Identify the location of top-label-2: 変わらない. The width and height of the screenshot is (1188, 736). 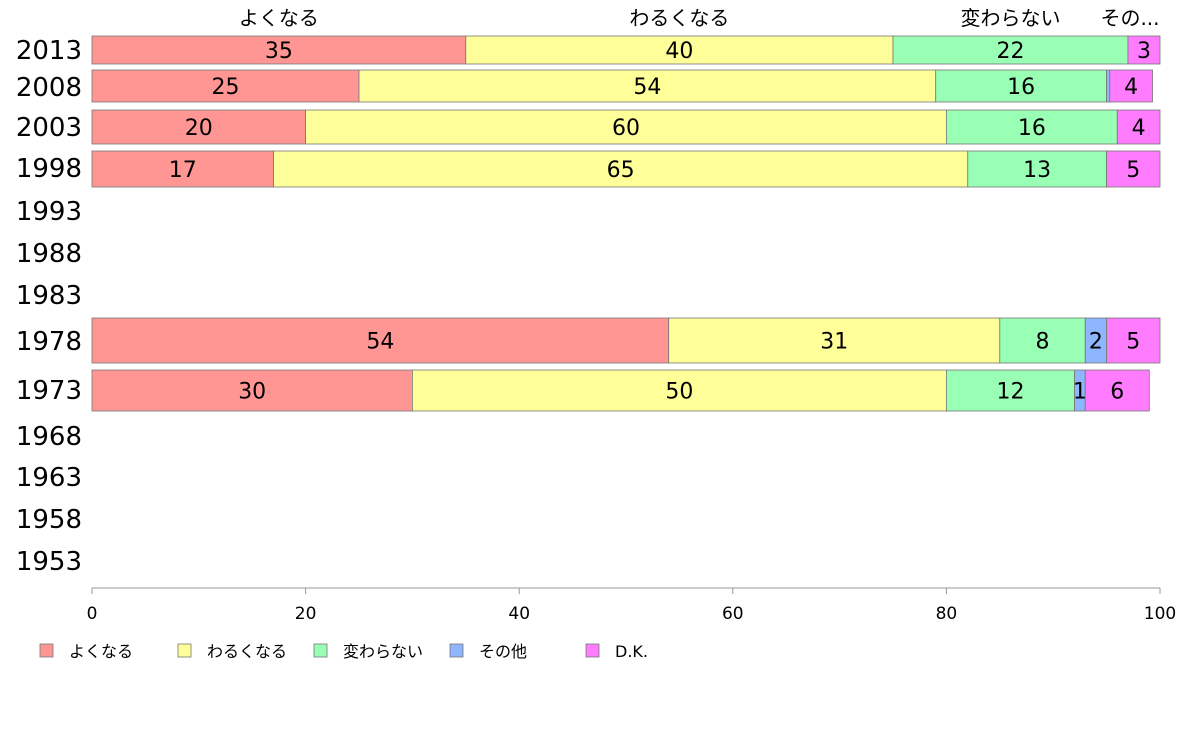
(1010, 18).